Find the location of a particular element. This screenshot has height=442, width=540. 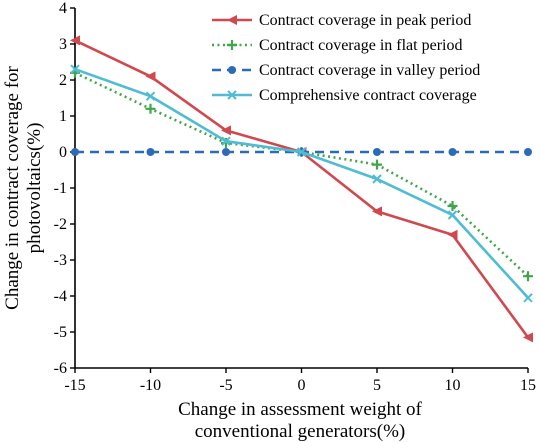

legend-item: Comprehensive contract coverage is located at coordinates (344, 95).